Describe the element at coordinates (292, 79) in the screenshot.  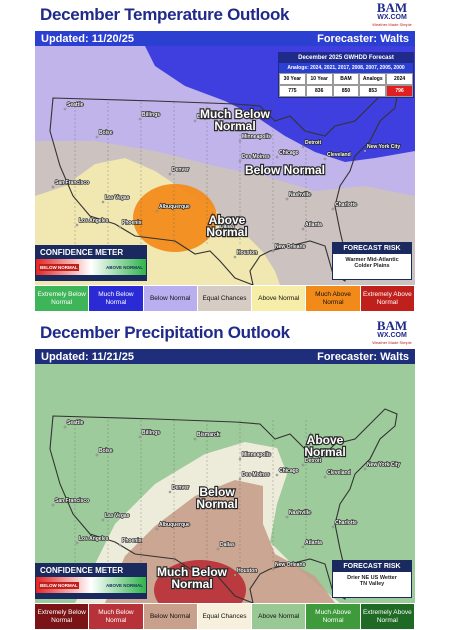
I see `table-cell: 30 Year` at that location.